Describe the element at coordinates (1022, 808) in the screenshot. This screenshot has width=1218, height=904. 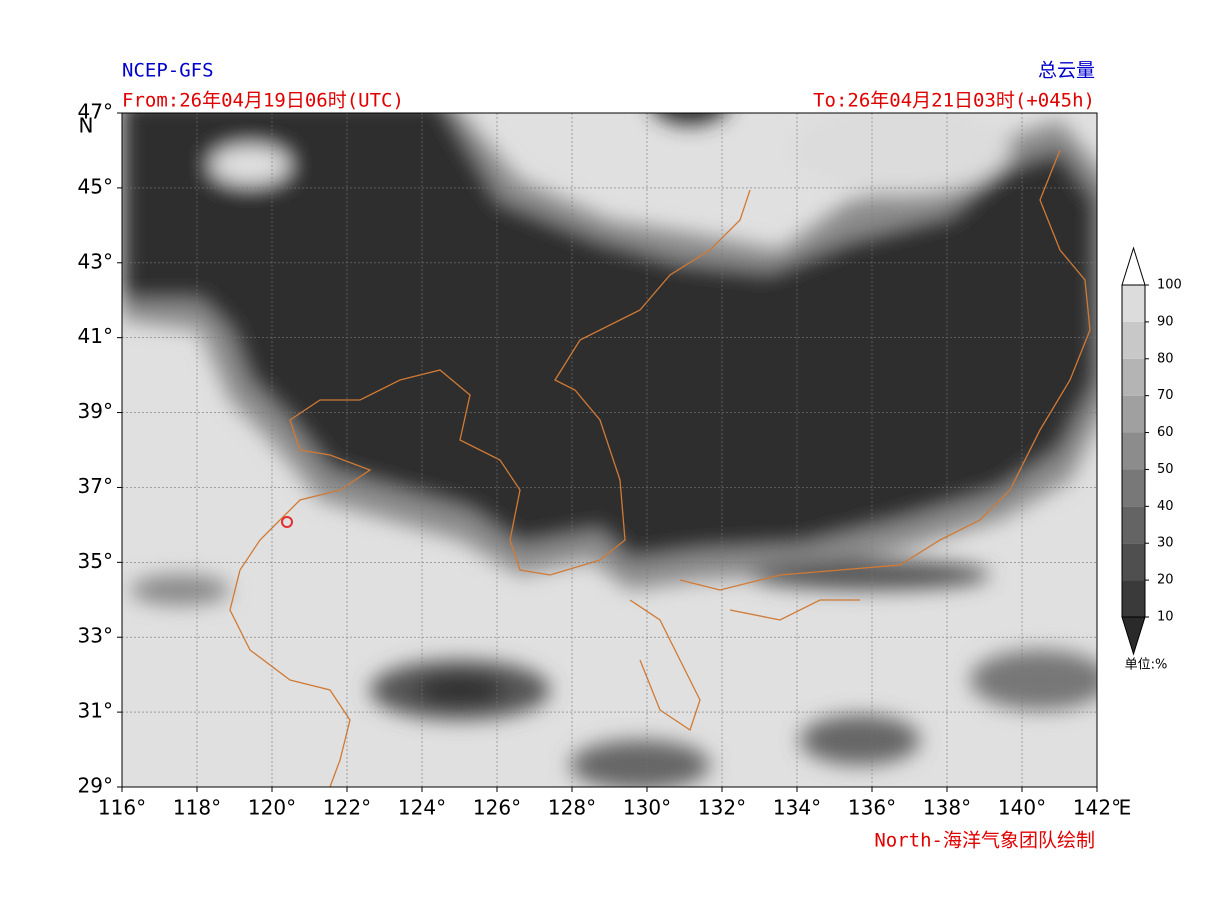
I see `lon-tick-label: 140°` at that location.